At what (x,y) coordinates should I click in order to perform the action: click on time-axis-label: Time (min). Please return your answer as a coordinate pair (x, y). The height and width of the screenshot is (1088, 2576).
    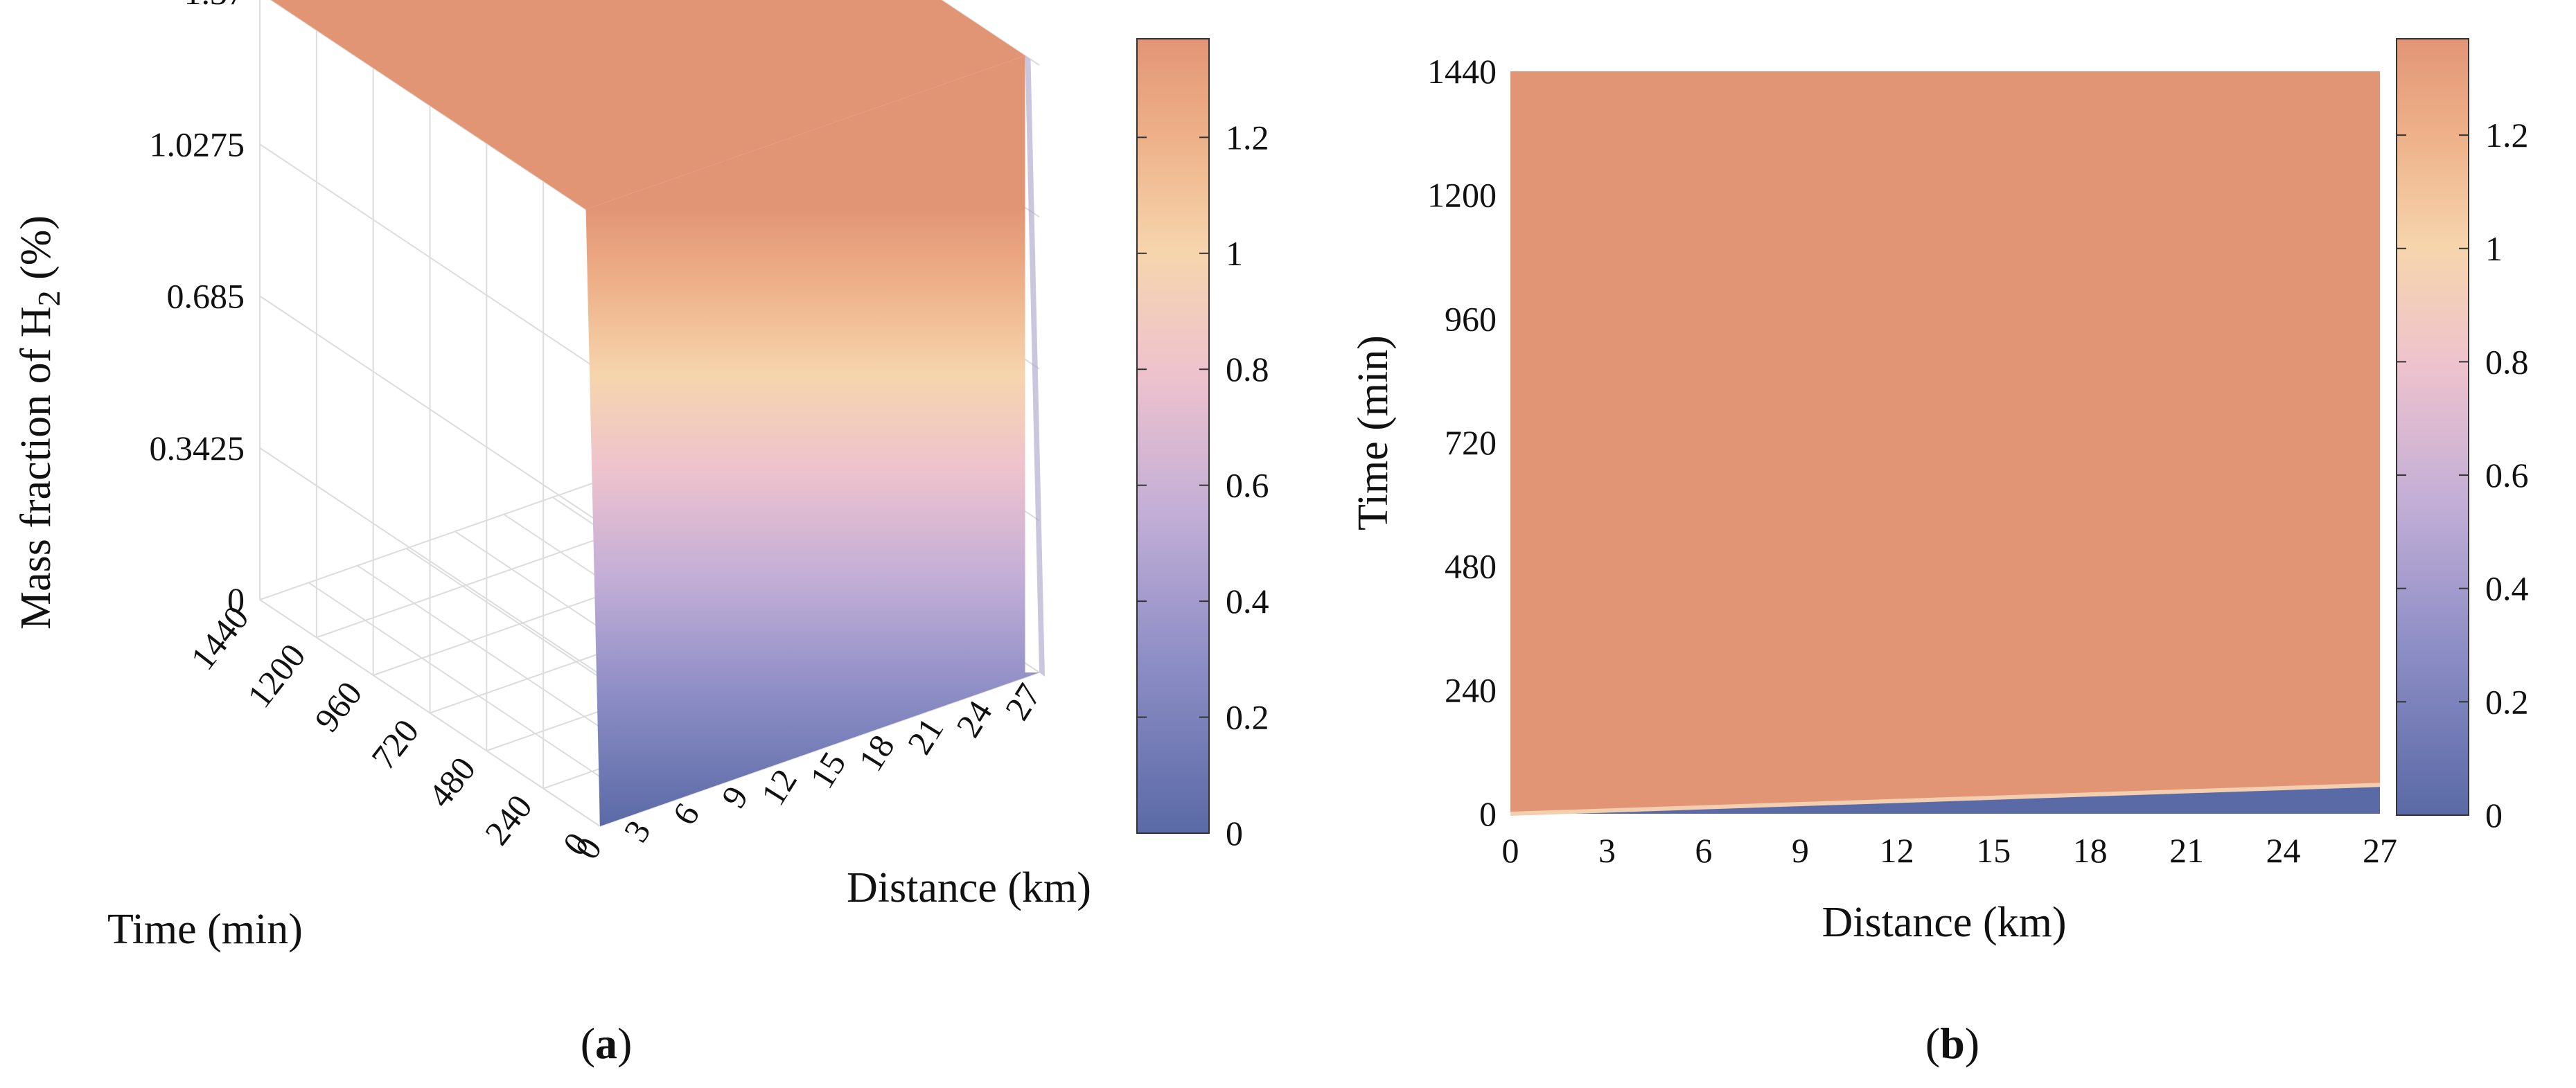
    Looking at the image, I should click on (205, 929).